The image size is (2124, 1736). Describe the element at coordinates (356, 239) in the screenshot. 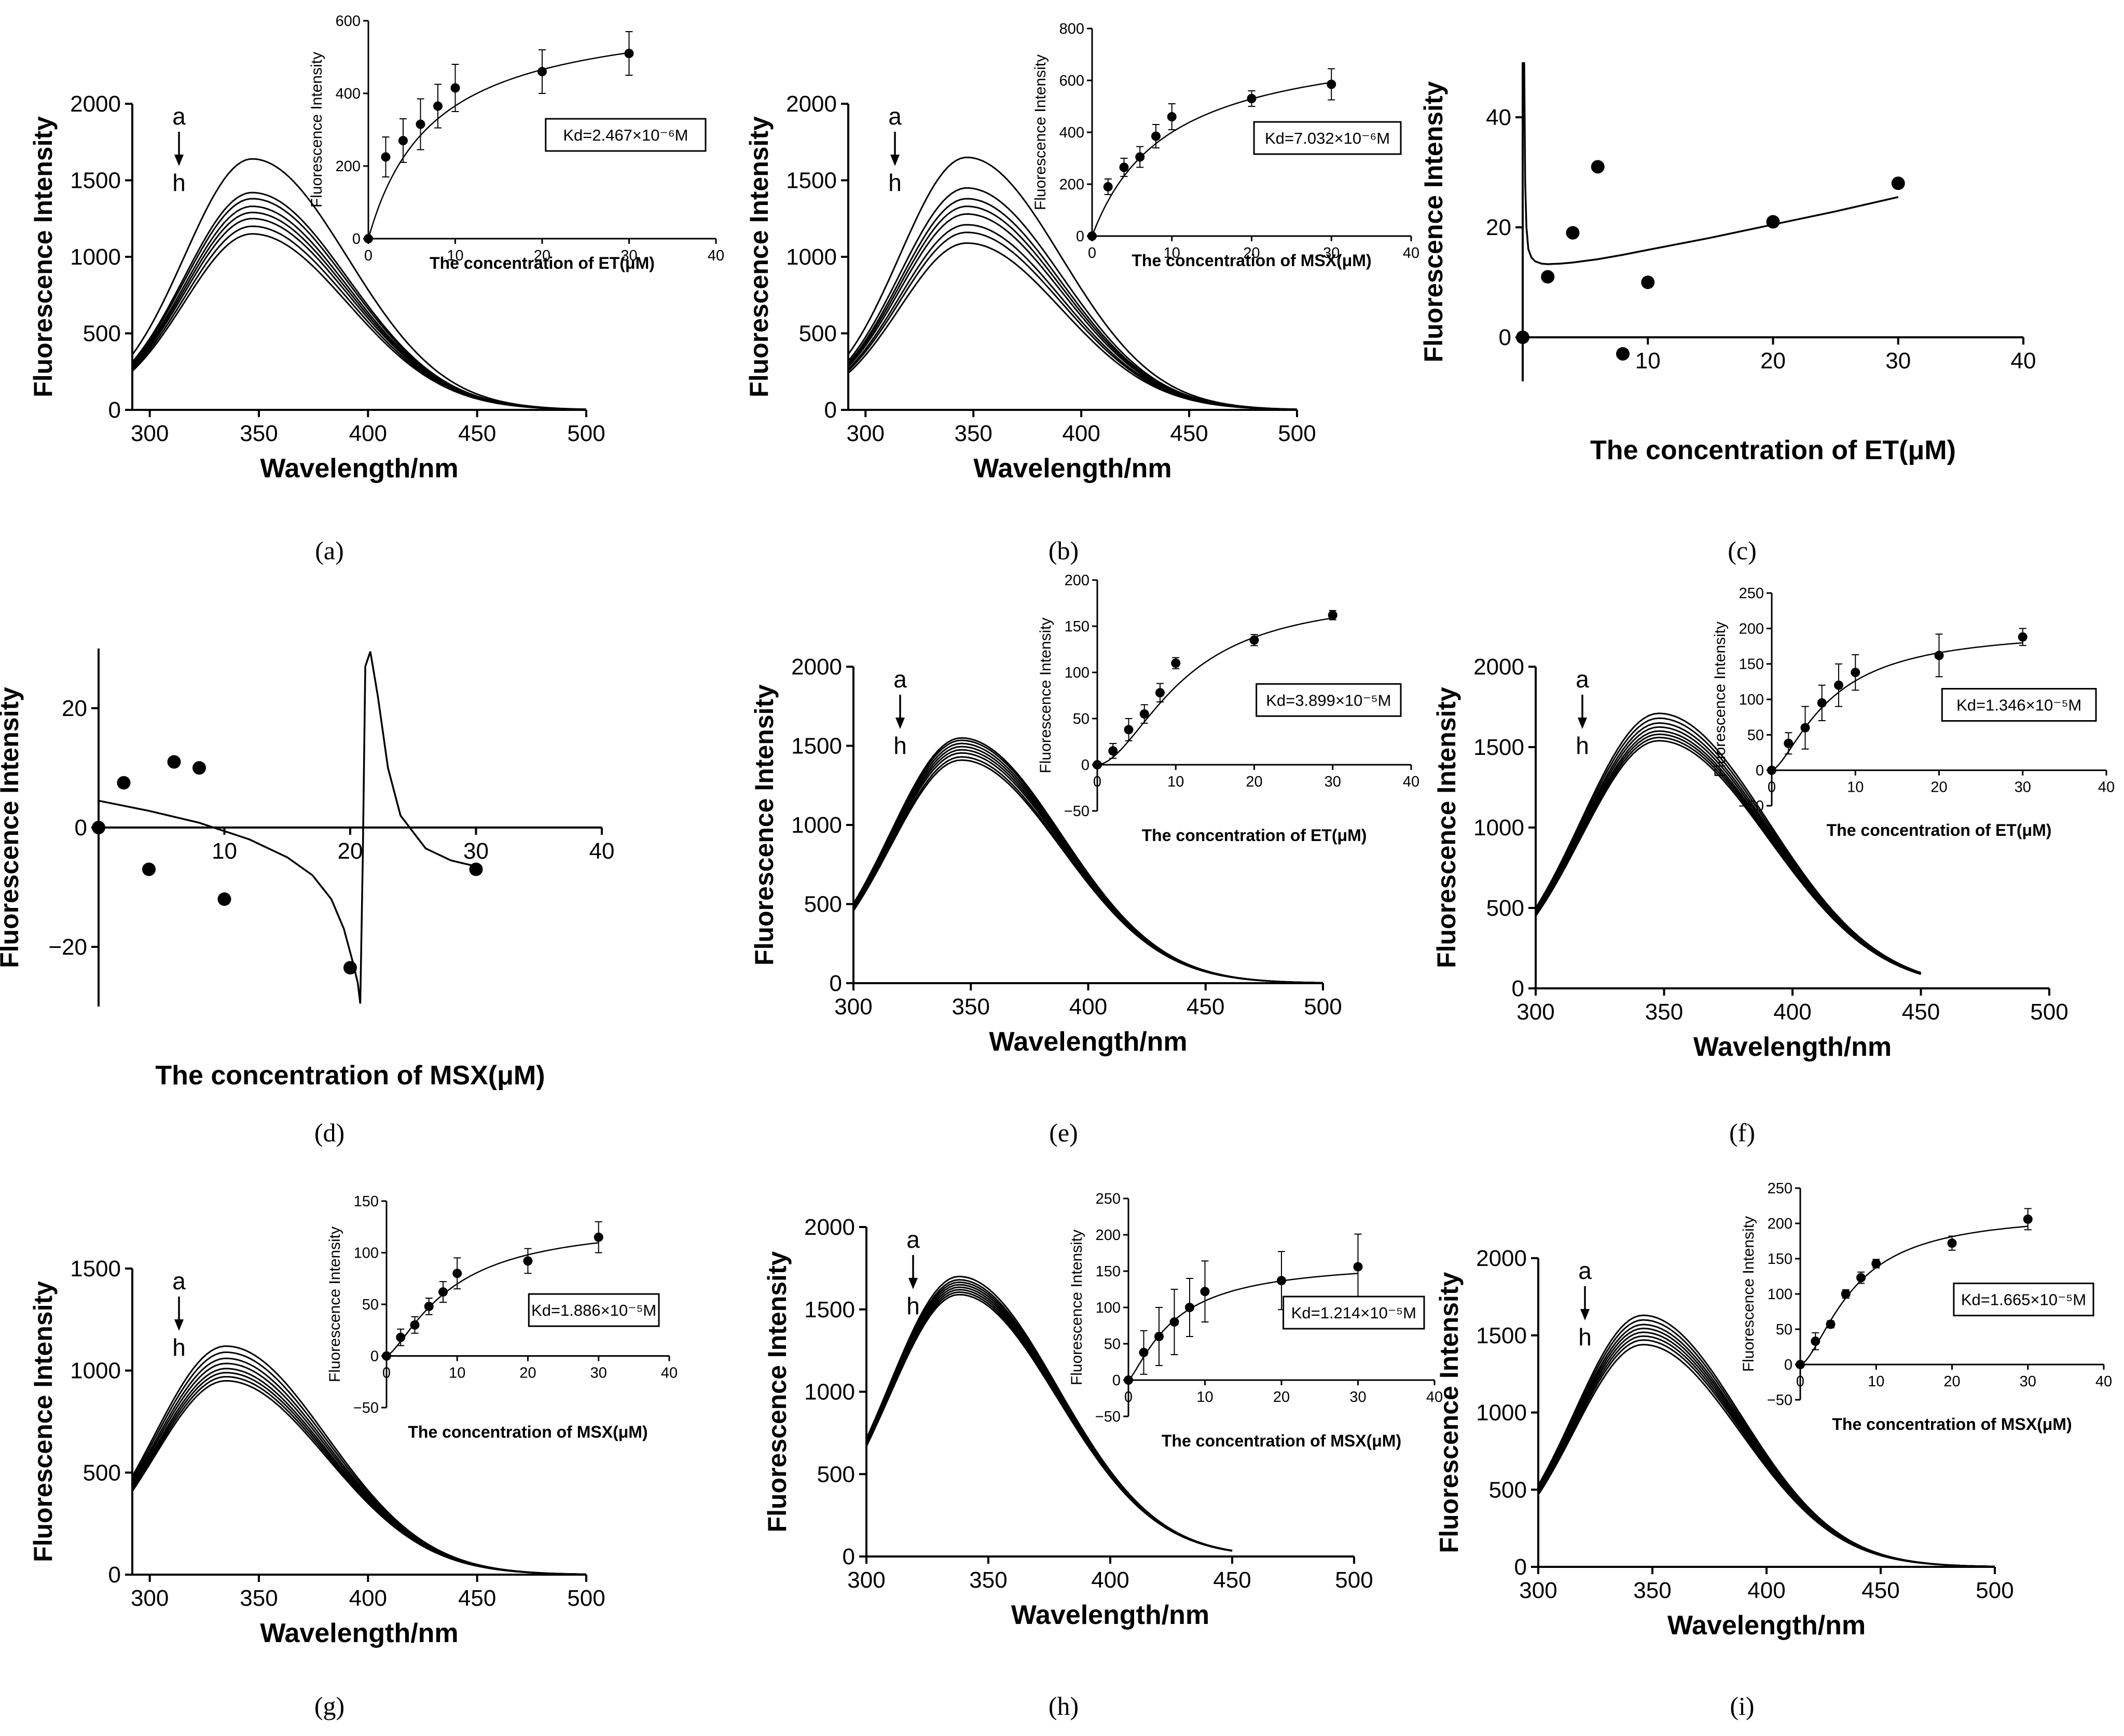

I see `inset-y-tick-label: 0` at that location.